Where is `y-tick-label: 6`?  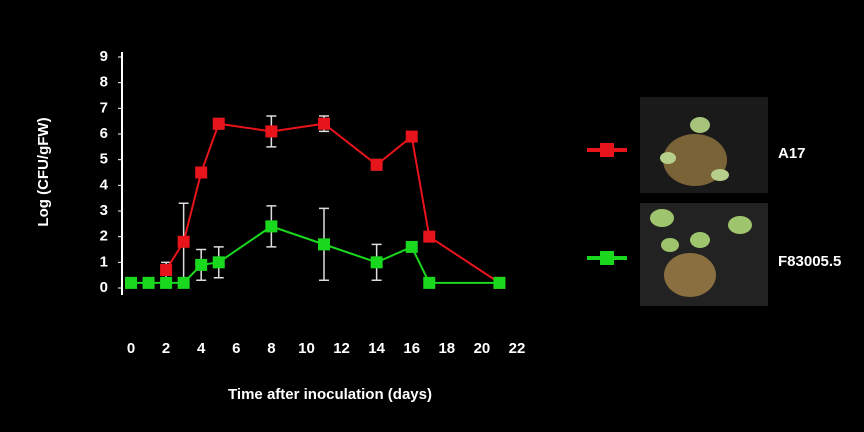
y-tick-label: 6 is located at coordinates (104, 133).